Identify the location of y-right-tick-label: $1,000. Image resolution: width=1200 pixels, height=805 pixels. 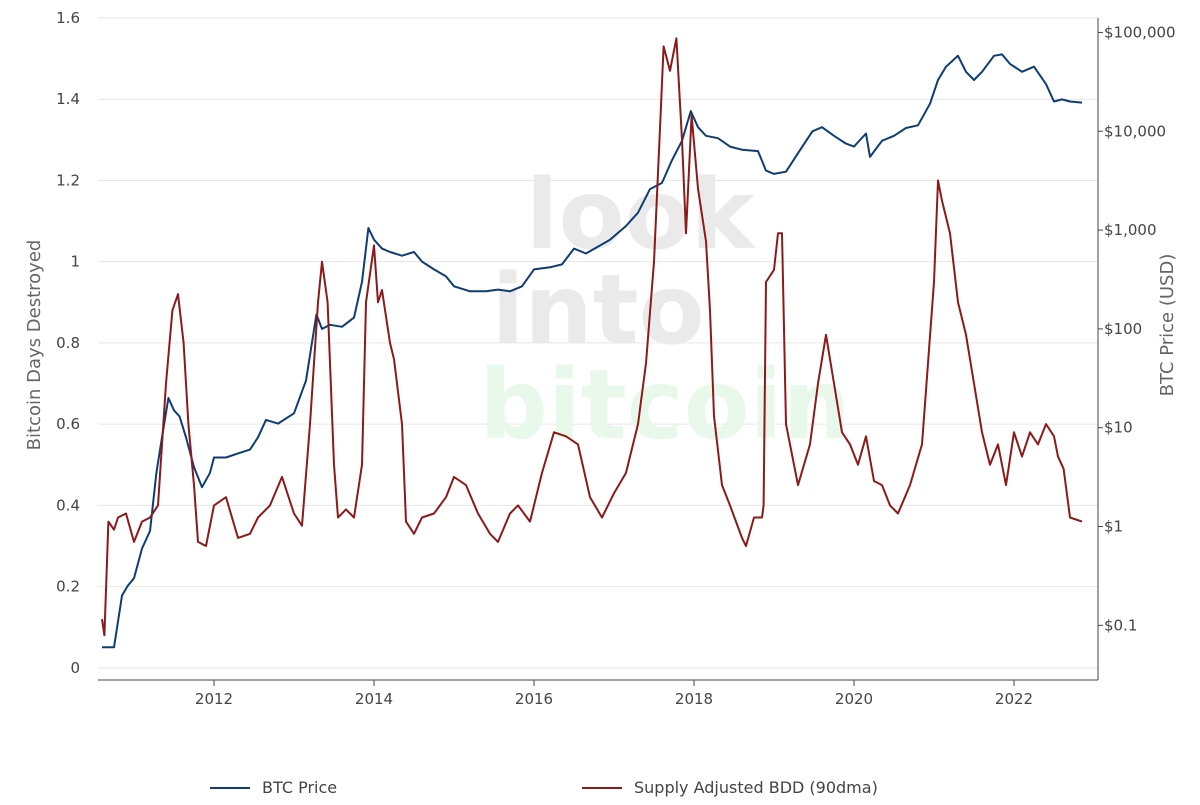
(1130, 230).